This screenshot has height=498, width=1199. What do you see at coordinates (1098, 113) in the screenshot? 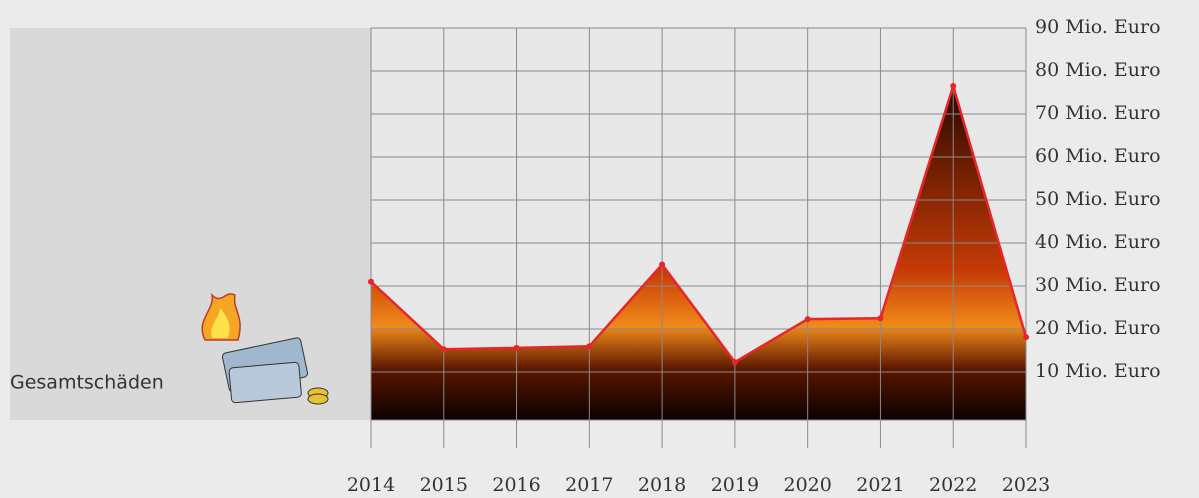
I see `y-tick-label: 70 Mio. Euro` at bounding box center [1098, 113].